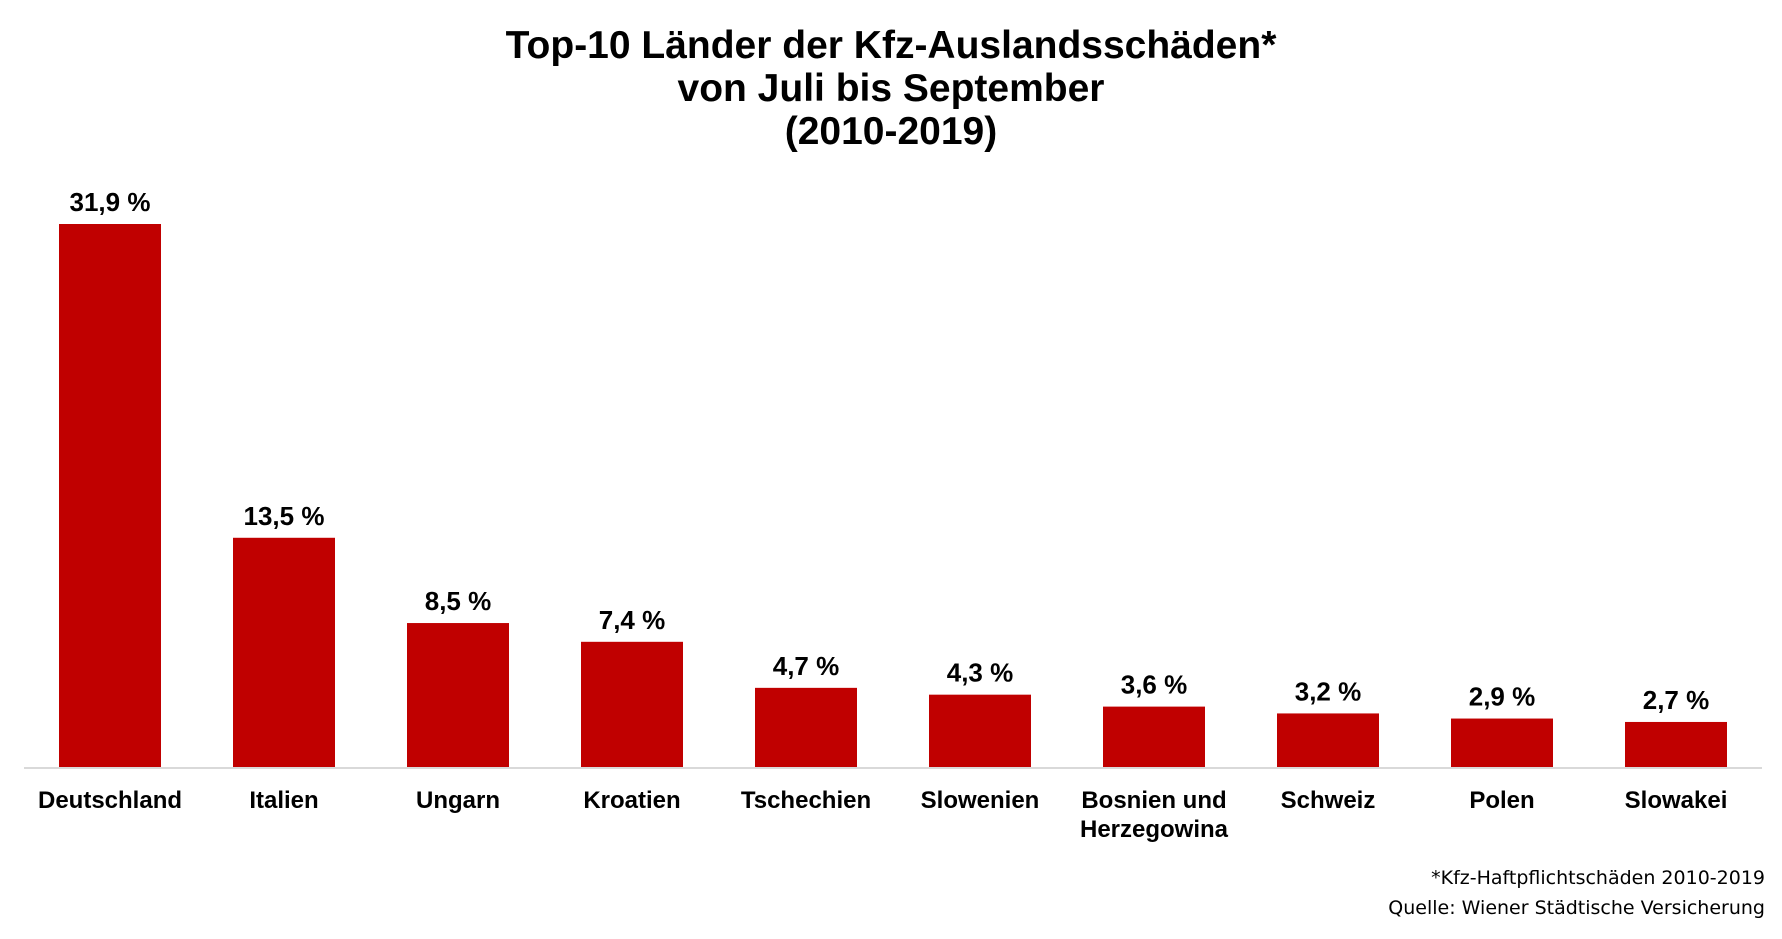 The width and height of the screenshot is (1782, 939). What do you see at coordinates (1328, 691) in the screenshot?
I see `bar-value-label: 3,2 %` at bounding box center [1328, 691].